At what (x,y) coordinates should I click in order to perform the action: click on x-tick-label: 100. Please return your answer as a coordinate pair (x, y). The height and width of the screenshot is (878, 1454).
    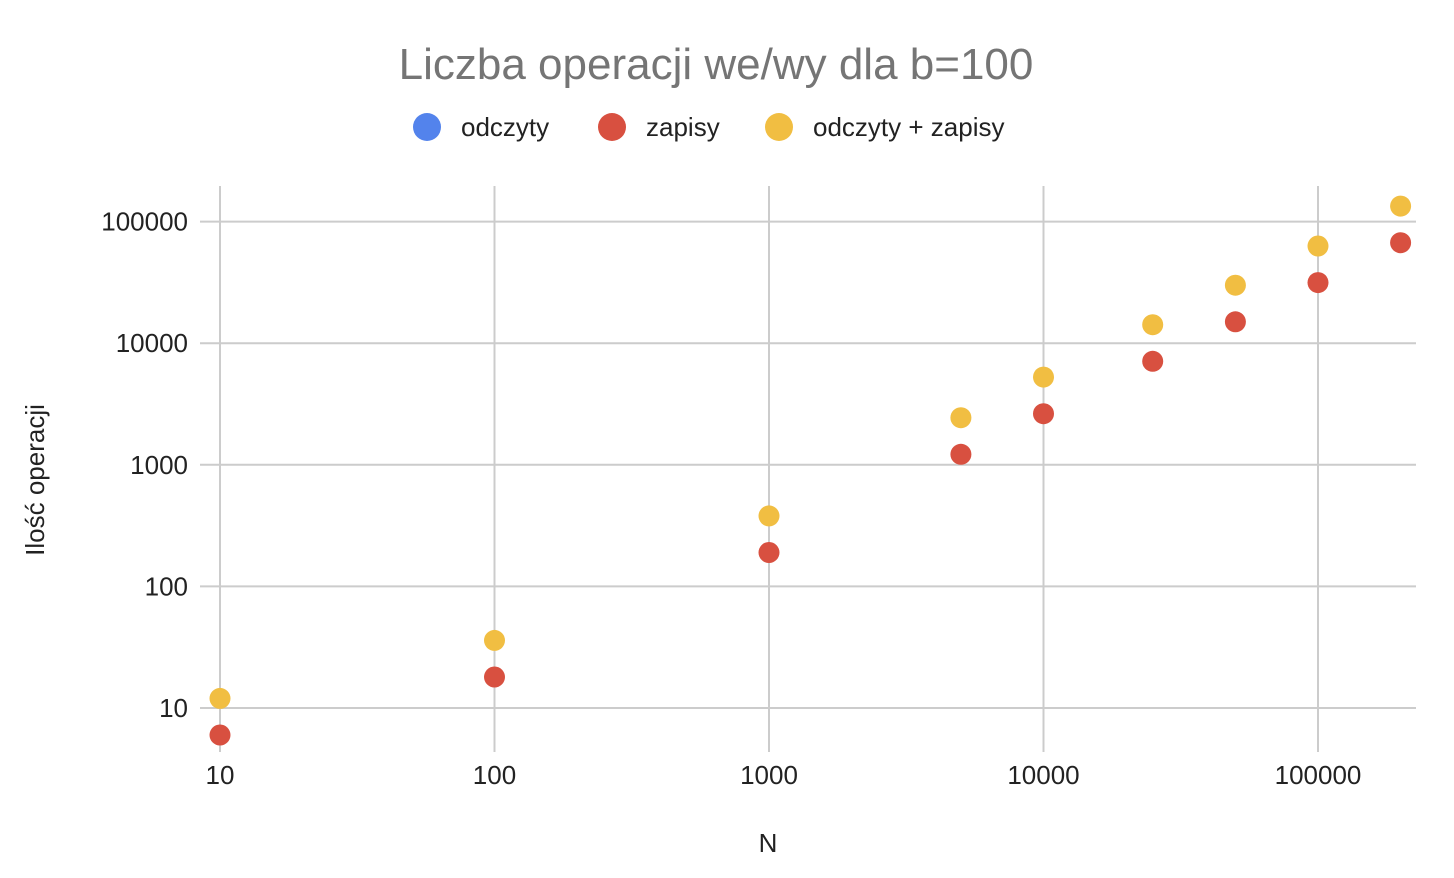
    Looking at the image, I should click on (494, 775).